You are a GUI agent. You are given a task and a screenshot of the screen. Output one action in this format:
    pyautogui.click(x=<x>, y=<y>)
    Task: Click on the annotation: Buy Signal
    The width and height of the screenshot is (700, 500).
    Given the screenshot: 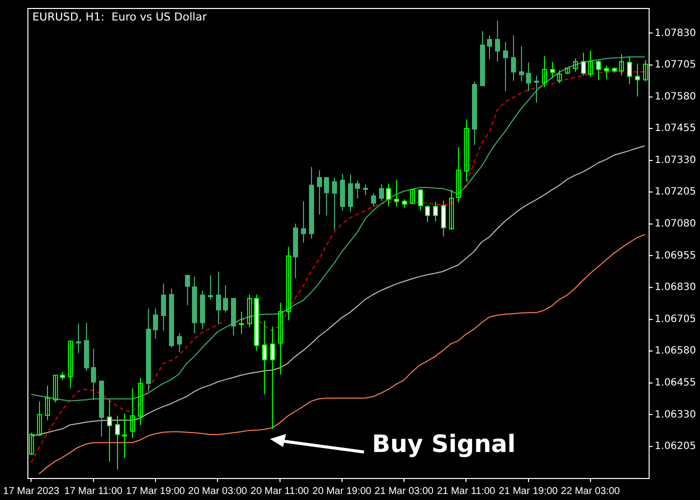 What is the action you would take?
    pyautogui.click(x=444, y=444)
    